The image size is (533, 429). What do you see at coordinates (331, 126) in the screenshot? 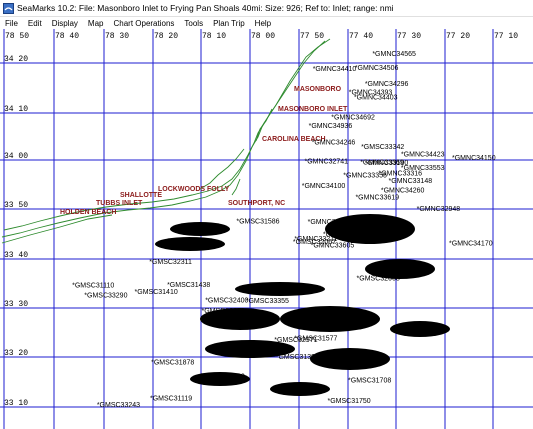
I see `station-label: *GMNC34936` at bounding box center [331, 126].